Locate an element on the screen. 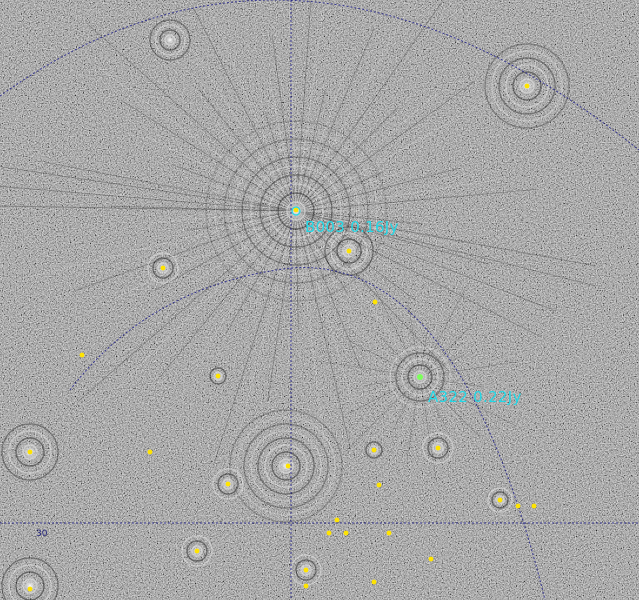 This screenshot has height=600, width=639. catalogue-marker is located at coordinates (296, 211).